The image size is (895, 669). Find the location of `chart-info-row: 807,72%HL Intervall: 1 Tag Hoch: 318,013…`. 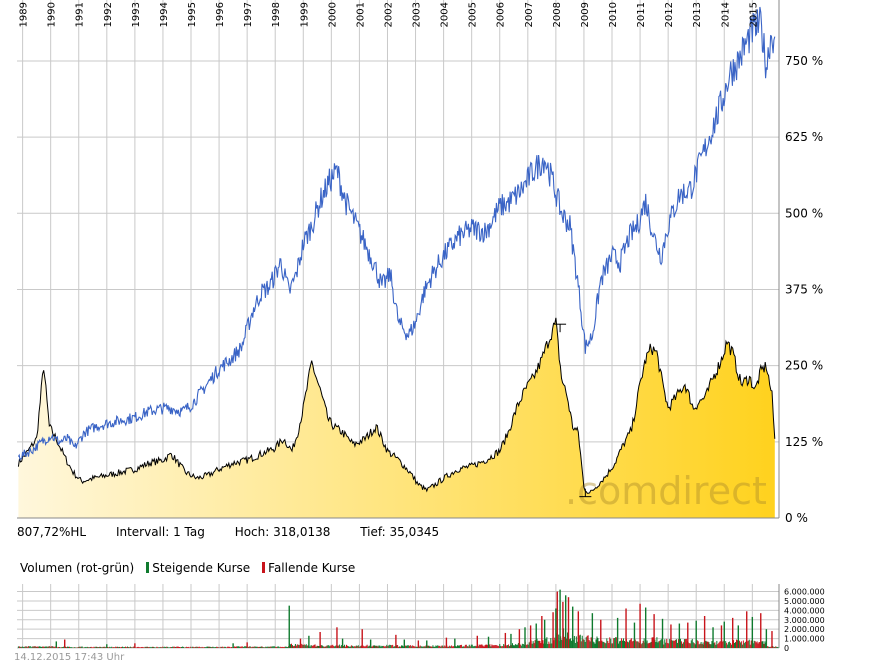

chart-info-row: 807,72%HL Intervall: 1 Tag Hoch: 318,013… is located at coordinates (241, 532).